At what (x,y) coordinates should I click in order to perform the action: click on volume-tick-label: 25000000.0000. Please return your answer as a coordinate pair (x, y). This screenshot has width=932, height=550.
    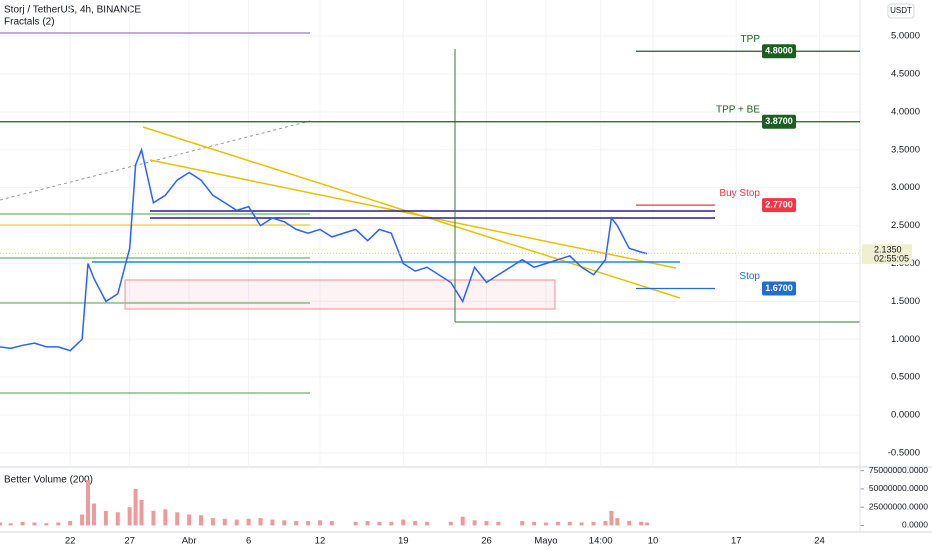
    Looking at the image, I should click on (898, 506).